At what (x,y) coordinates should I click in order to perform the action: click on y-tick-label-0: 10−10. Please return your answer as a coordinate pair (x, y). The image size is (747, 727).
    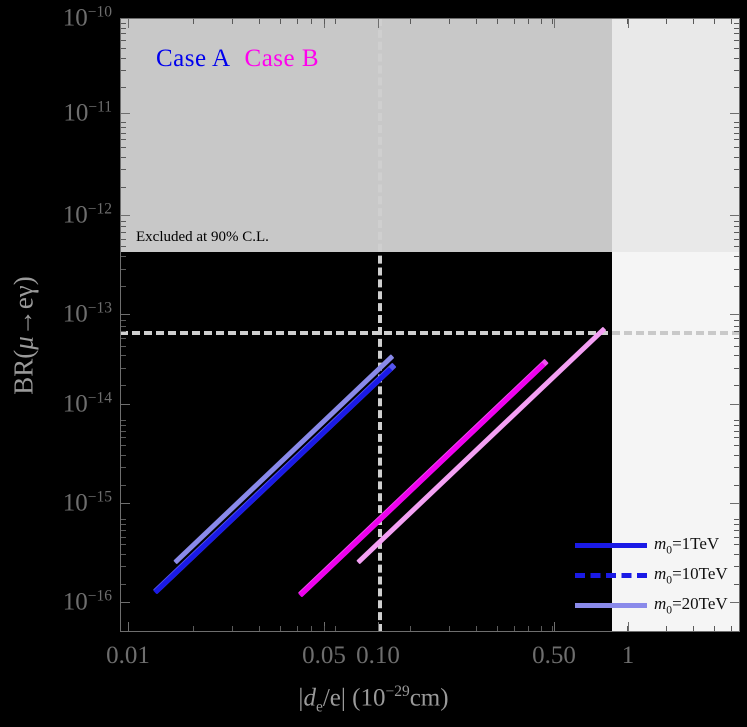
    Looking at the image, I should click on (87, 17).